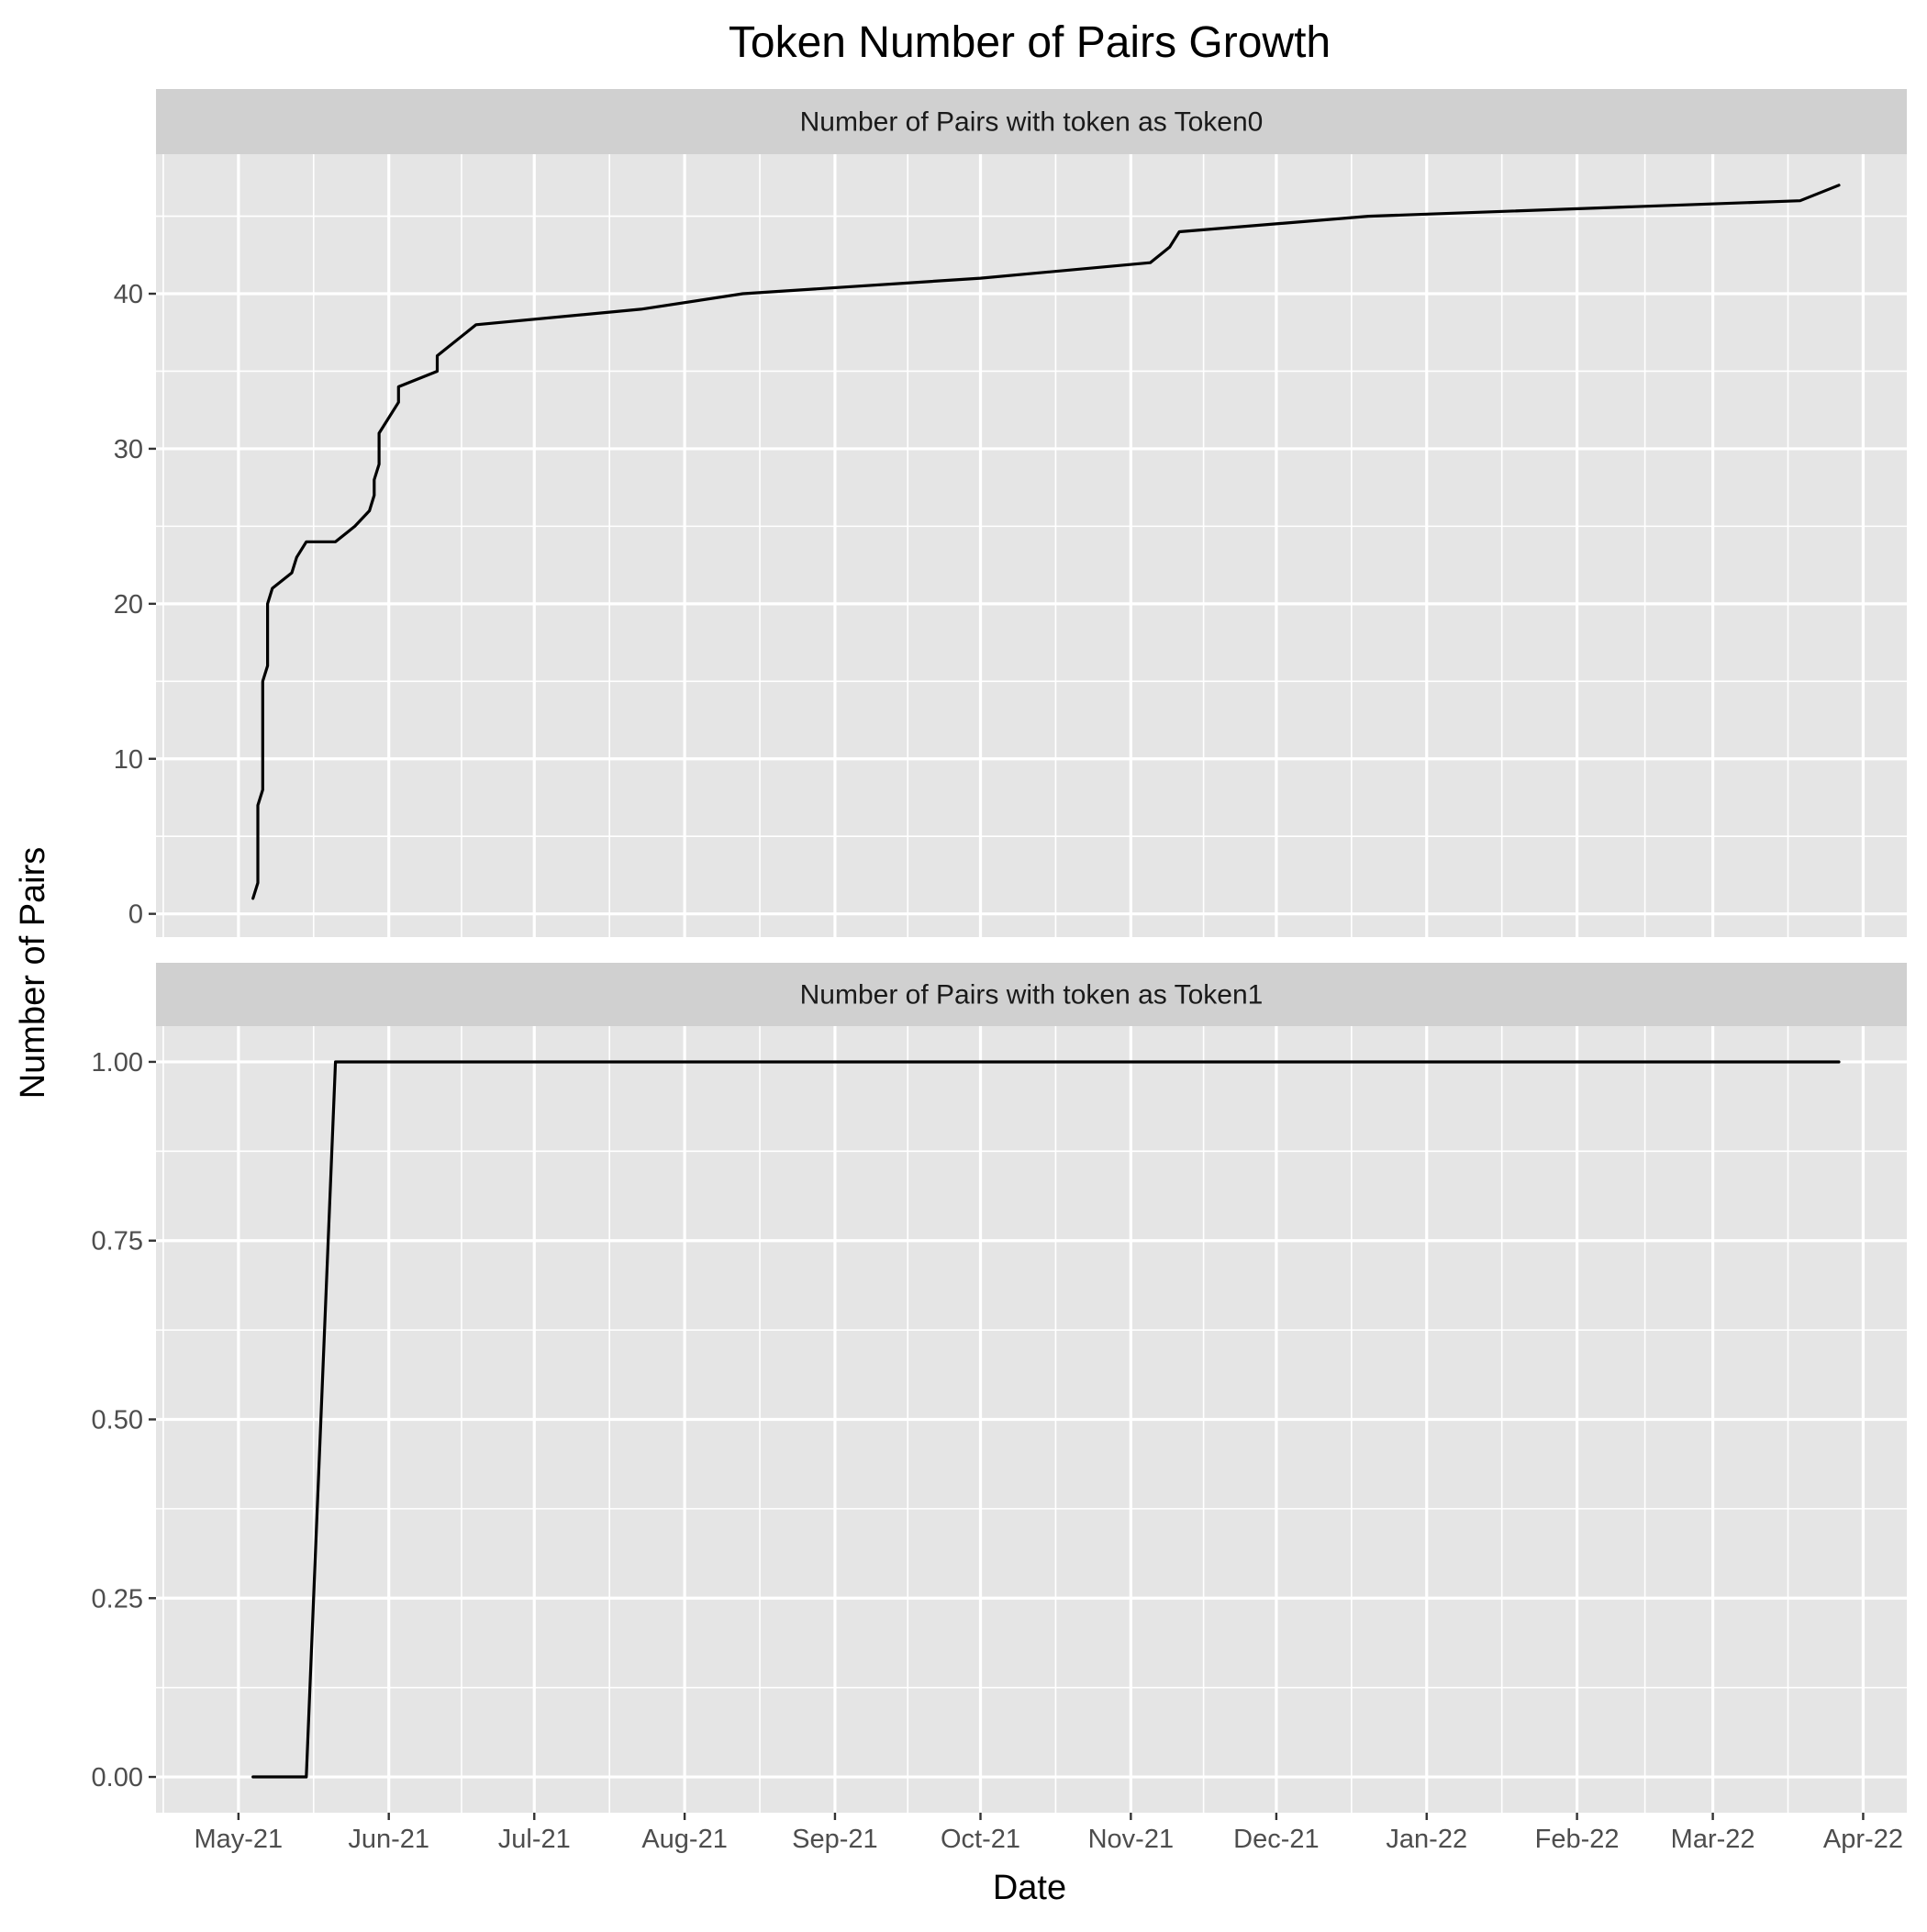 This screenshot has width=1927, height=1932. What do you see at coordinates (1426, 1839) in the screenshot?
I see `x-tick-label: Jan-22` at bounding box center [1426, 1839].